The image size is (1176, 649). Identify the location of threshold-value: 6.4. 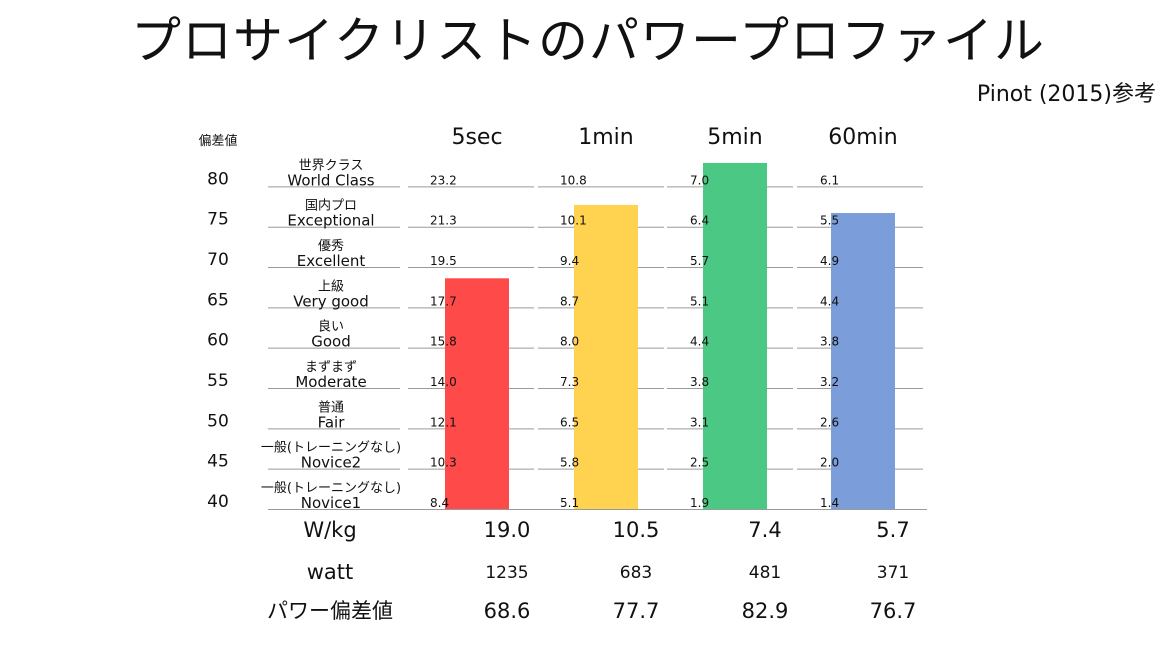
(699, 221).